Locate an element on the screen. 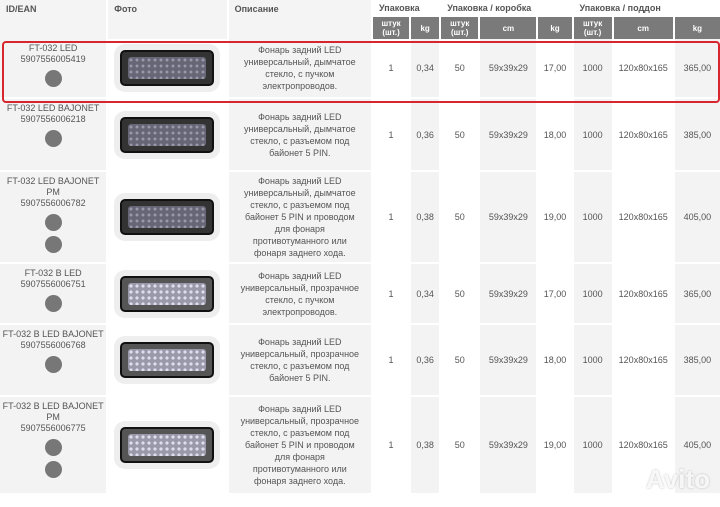 The height and width of the screenshot is (507, 720). id-cell: FT-032 B LED BAJONET 5907556006768 is located at coordinates (53, 361).